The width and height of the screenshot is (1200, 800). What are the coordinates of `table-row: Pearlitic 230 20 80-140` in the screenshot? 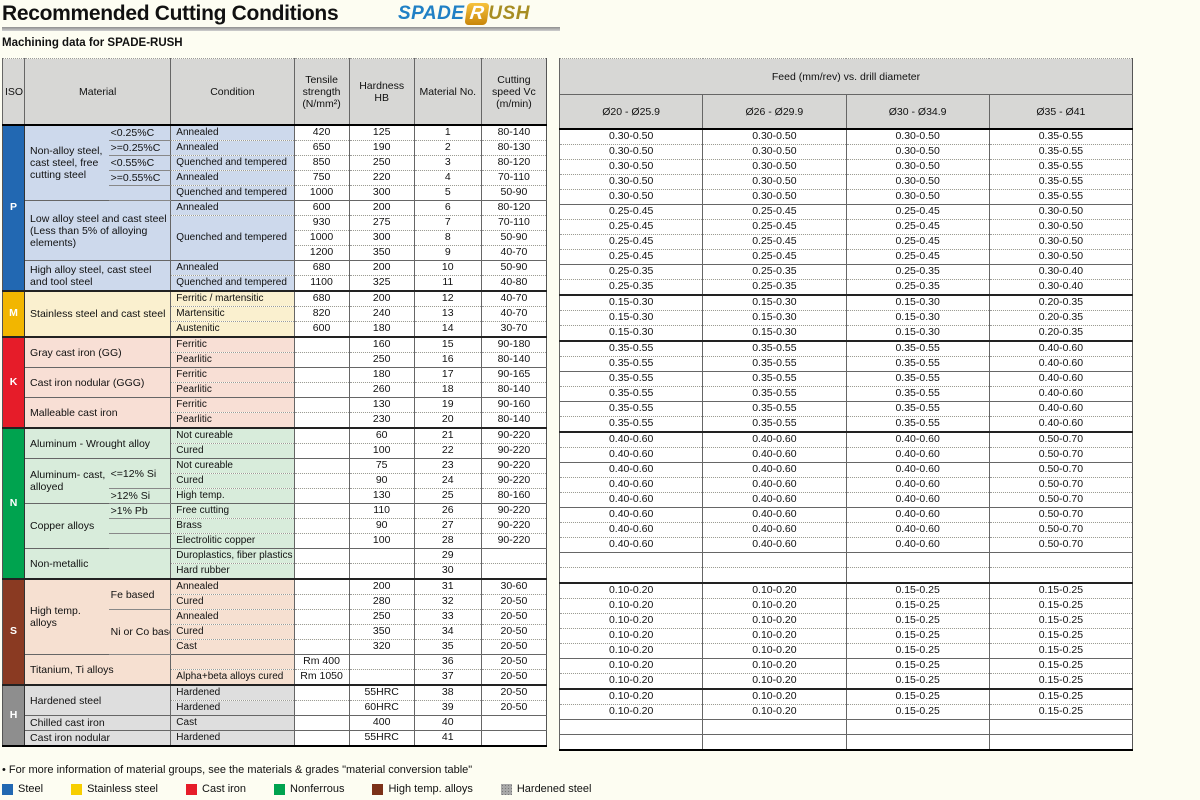 It's located at (275, 420).